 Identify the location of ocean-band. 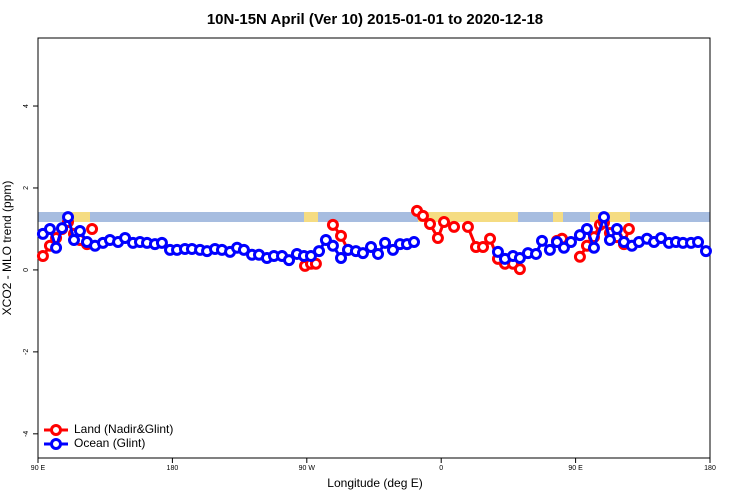
(374, 217).